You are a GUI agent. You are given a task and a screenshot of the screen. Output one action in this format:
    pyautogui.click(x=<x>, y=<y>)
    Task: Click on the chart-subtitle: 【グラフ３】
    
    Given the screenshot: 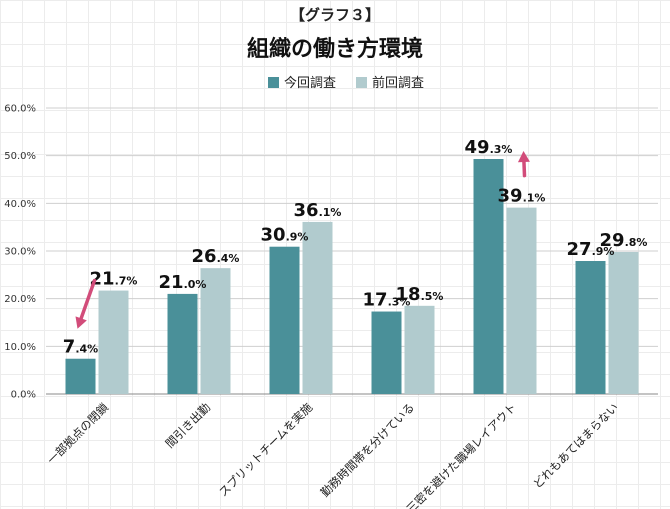 What is the action you would take?
    pyautogui.click(x=335, y=15)
    